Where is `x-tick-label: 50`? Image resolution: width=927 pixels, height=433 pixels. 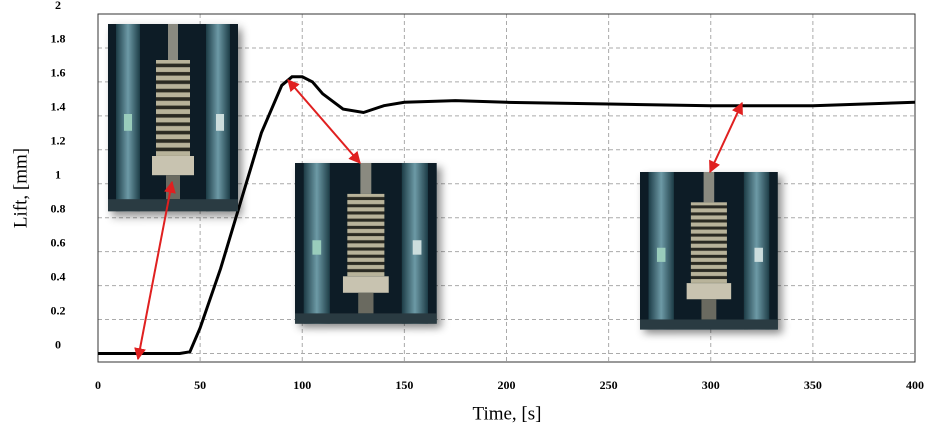 x-tick-label: 50 is located at coordinates (200, 385).